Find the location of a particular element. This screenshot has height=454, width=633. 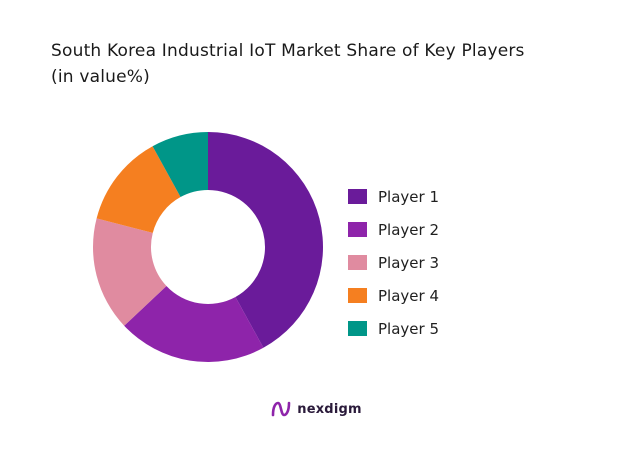

legend-item-player-2: Player 2 is located at coordinates (393, 229).